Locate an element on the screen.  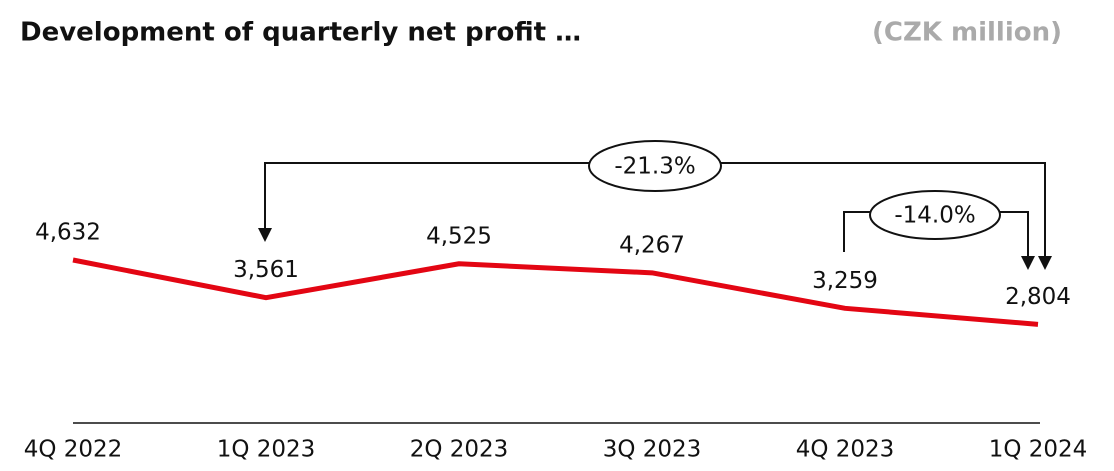
x-tick-label: 1Q 2023 is located at coordinates (266, 450).